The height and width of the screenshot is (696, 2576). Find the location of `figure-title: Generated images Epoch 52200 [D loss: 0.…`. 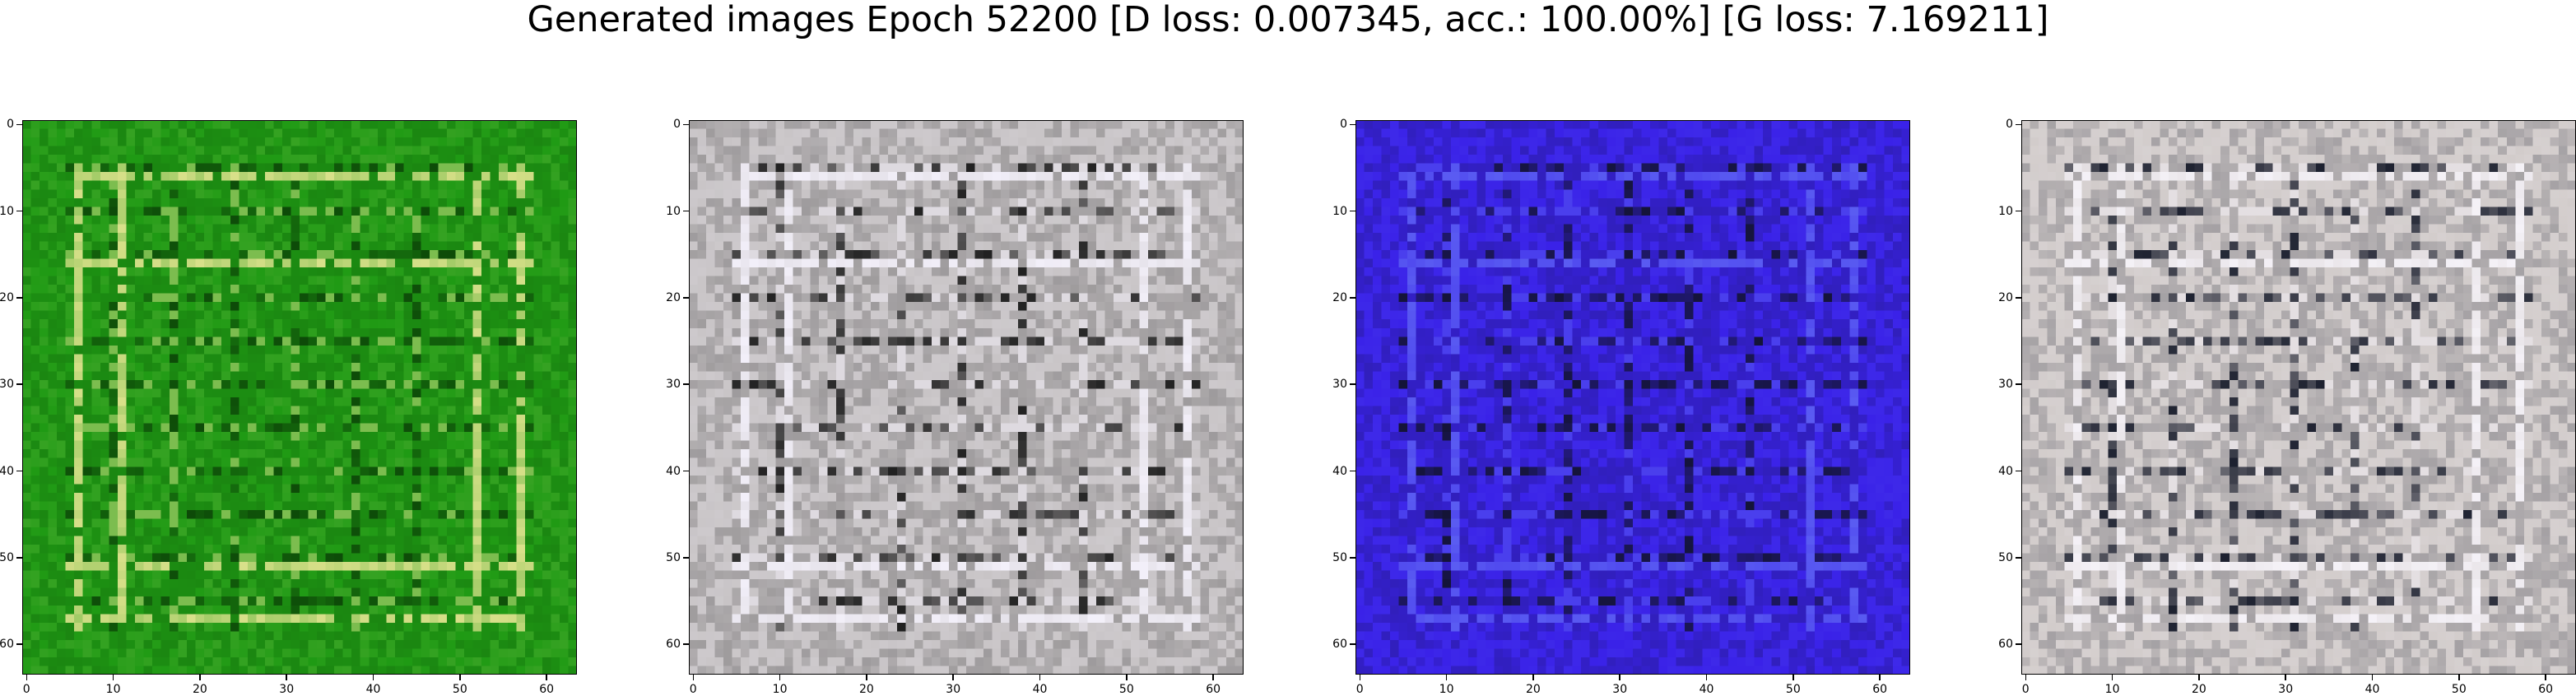

figure-title: Generated images Epoch 52200 [D loss: 0.… is located at coordinates (1288, 20).